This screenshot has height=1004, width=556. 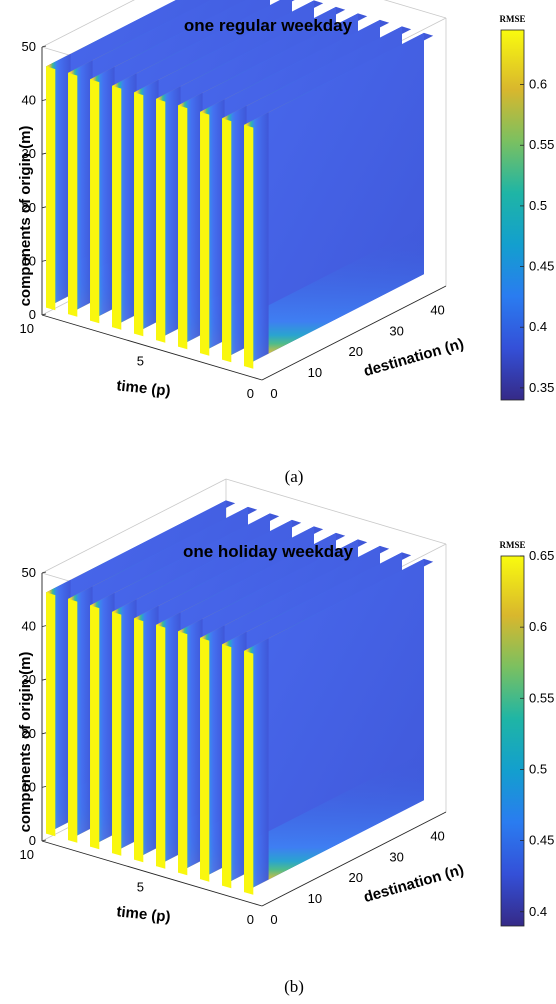 I want to click on chart-title: one holiday weekday, so click(x=268, y=551).